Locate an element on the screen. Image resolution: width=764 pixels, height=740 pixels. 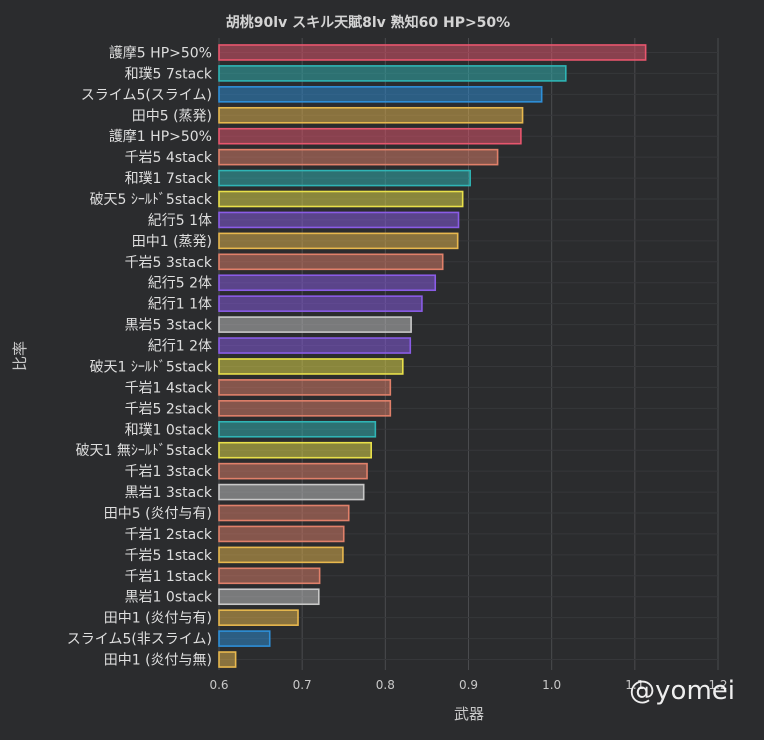
category-label-16: 千岩1 4stack is located at coordinates (169, 388).